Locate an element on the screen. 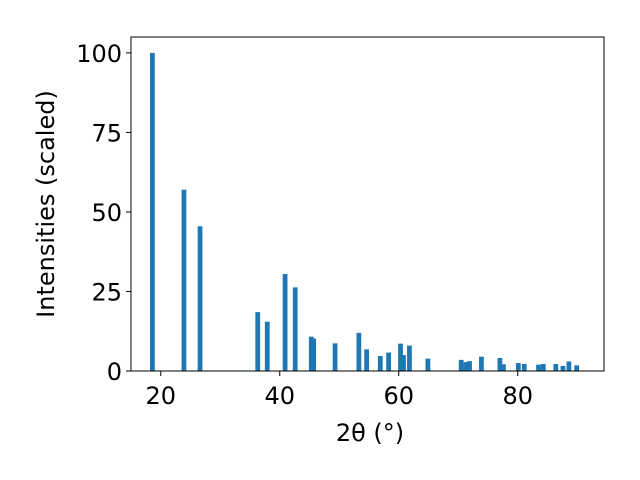  y-tick-label: 25 is located at coordinates (106, 292).